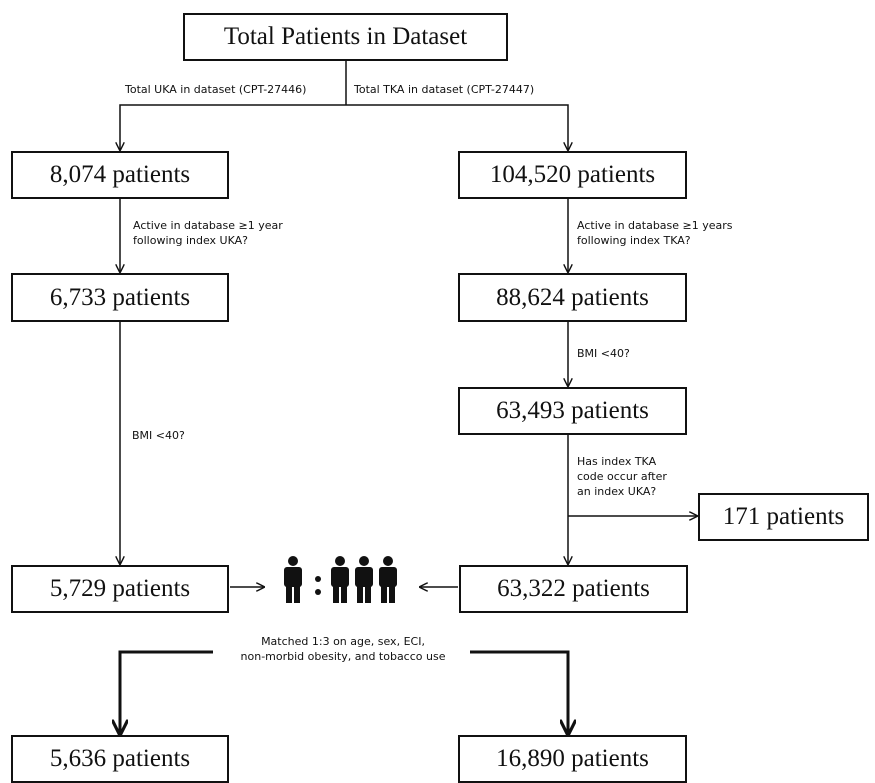  I want to click on tka-after-uka-question-line-2: code occur after, so click(622, 476).